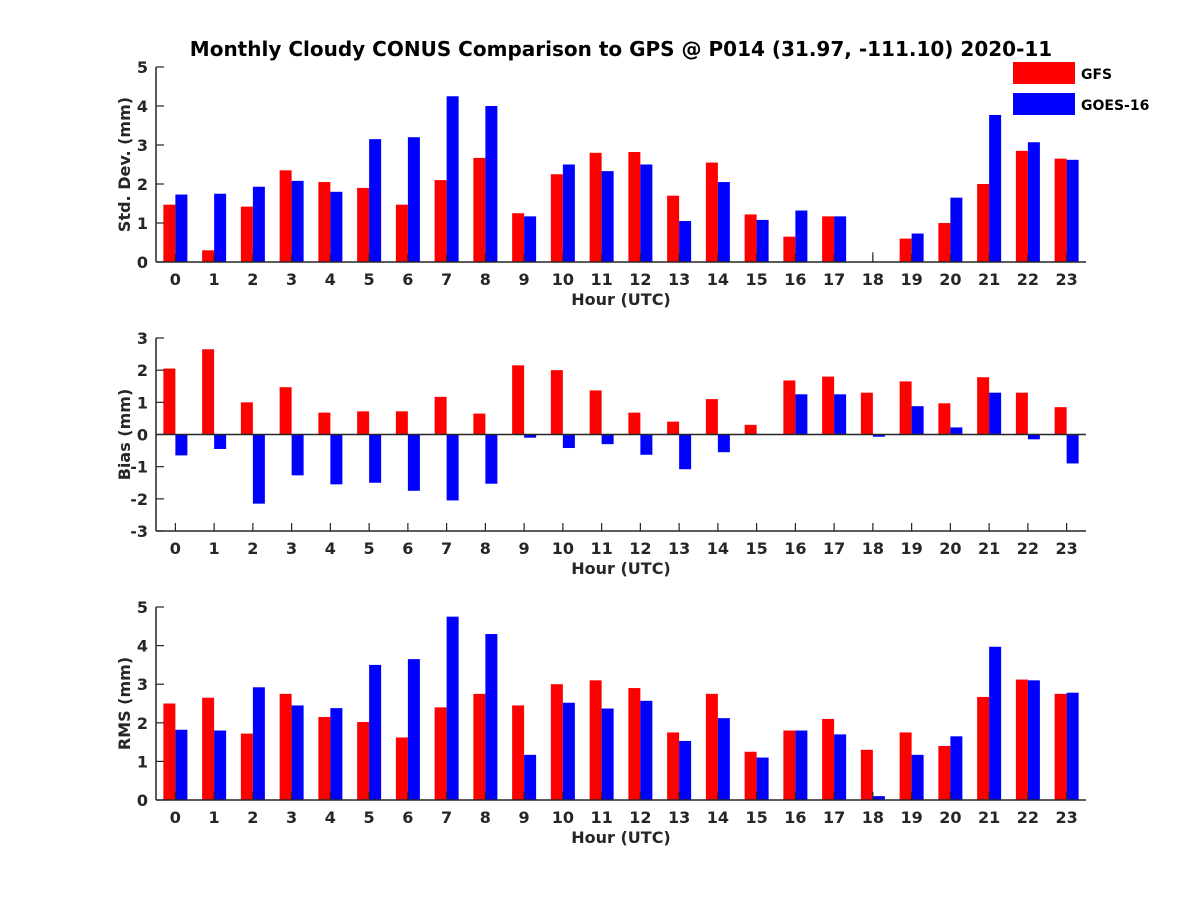 This screenshot has width=1200, height=900. What do you see at coordinates (640, 279) in the screenshot?
I see `x-tick-label: 12` at bounding box center [640, 279].